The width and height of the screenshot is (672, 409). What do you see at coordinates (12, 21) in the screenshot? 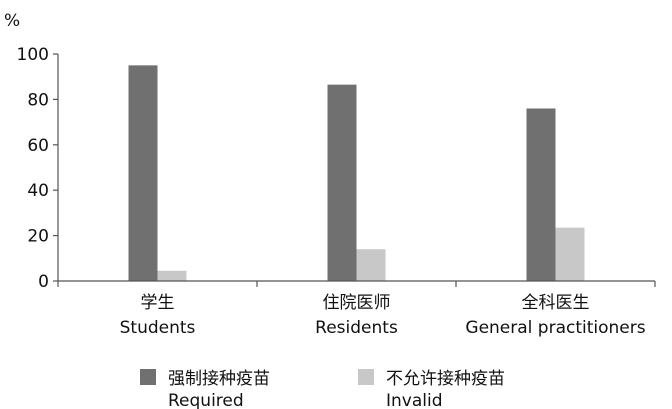
I see `y-axis-unit-label: %` at bounding box center [12, 21].